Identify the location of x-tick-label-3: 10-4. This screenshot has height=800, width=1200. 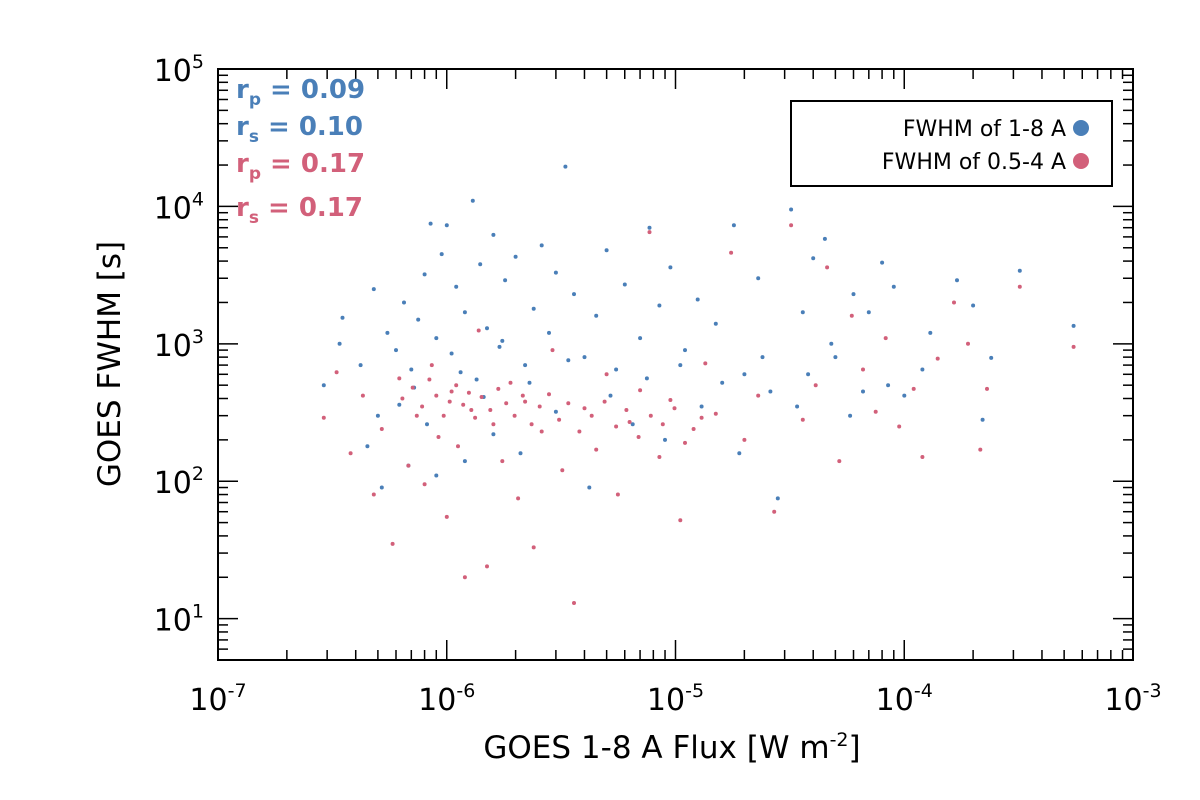
(904, 699).